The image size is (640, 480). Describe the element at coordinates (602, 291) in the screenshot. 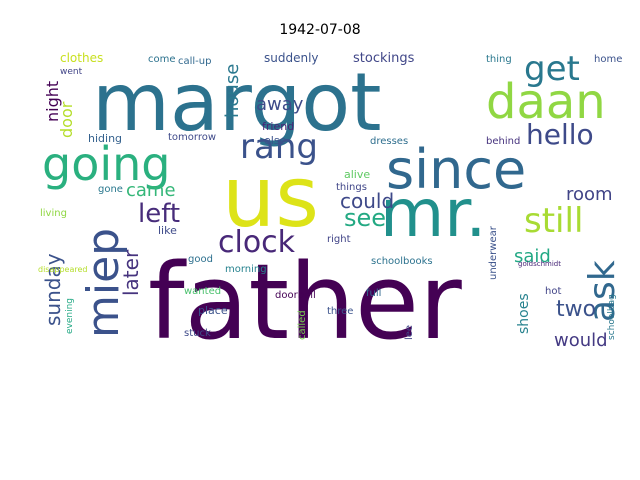

I see `cloud-word-ask: ask` at that location.